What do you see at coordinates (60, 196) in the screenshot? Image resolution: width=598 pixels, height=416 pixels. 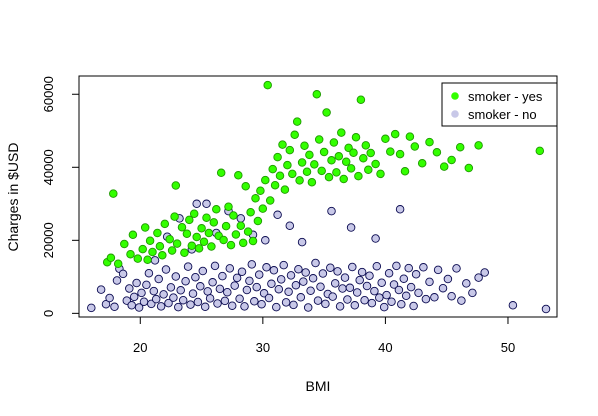 I see `y-axis: 0 20000 40000 60000` at bounding box center [60, 196].